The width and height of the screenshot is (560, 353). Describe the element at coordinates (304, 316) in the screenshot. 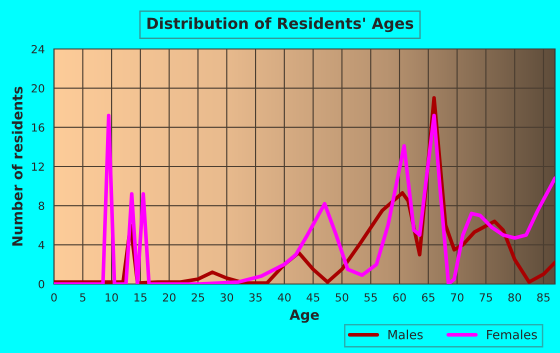

I see `x-axis-title: Age` at that location.